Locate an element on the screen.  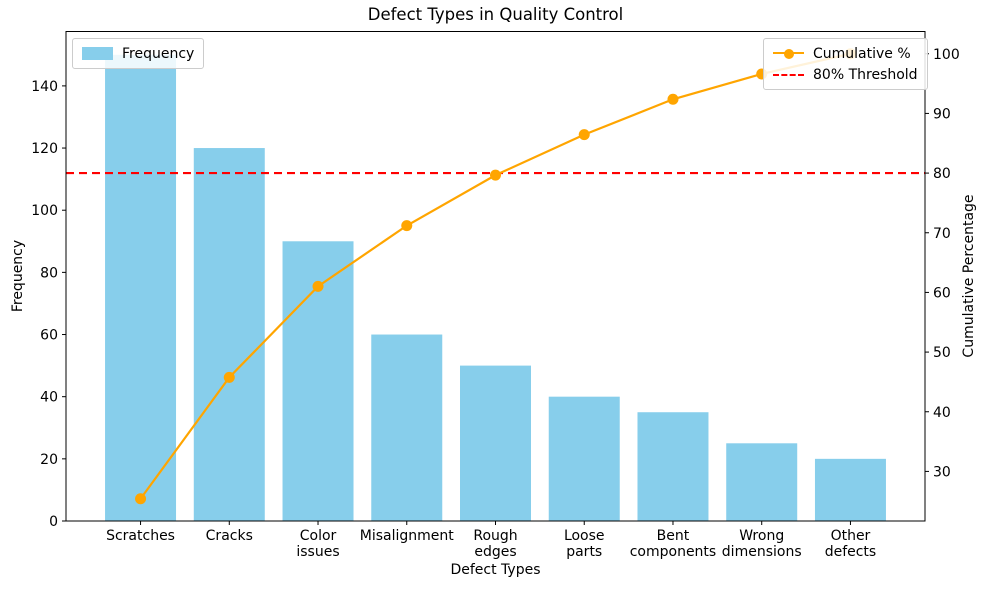
y-tick-label-right: 30 is located at coordinates (942, 472).